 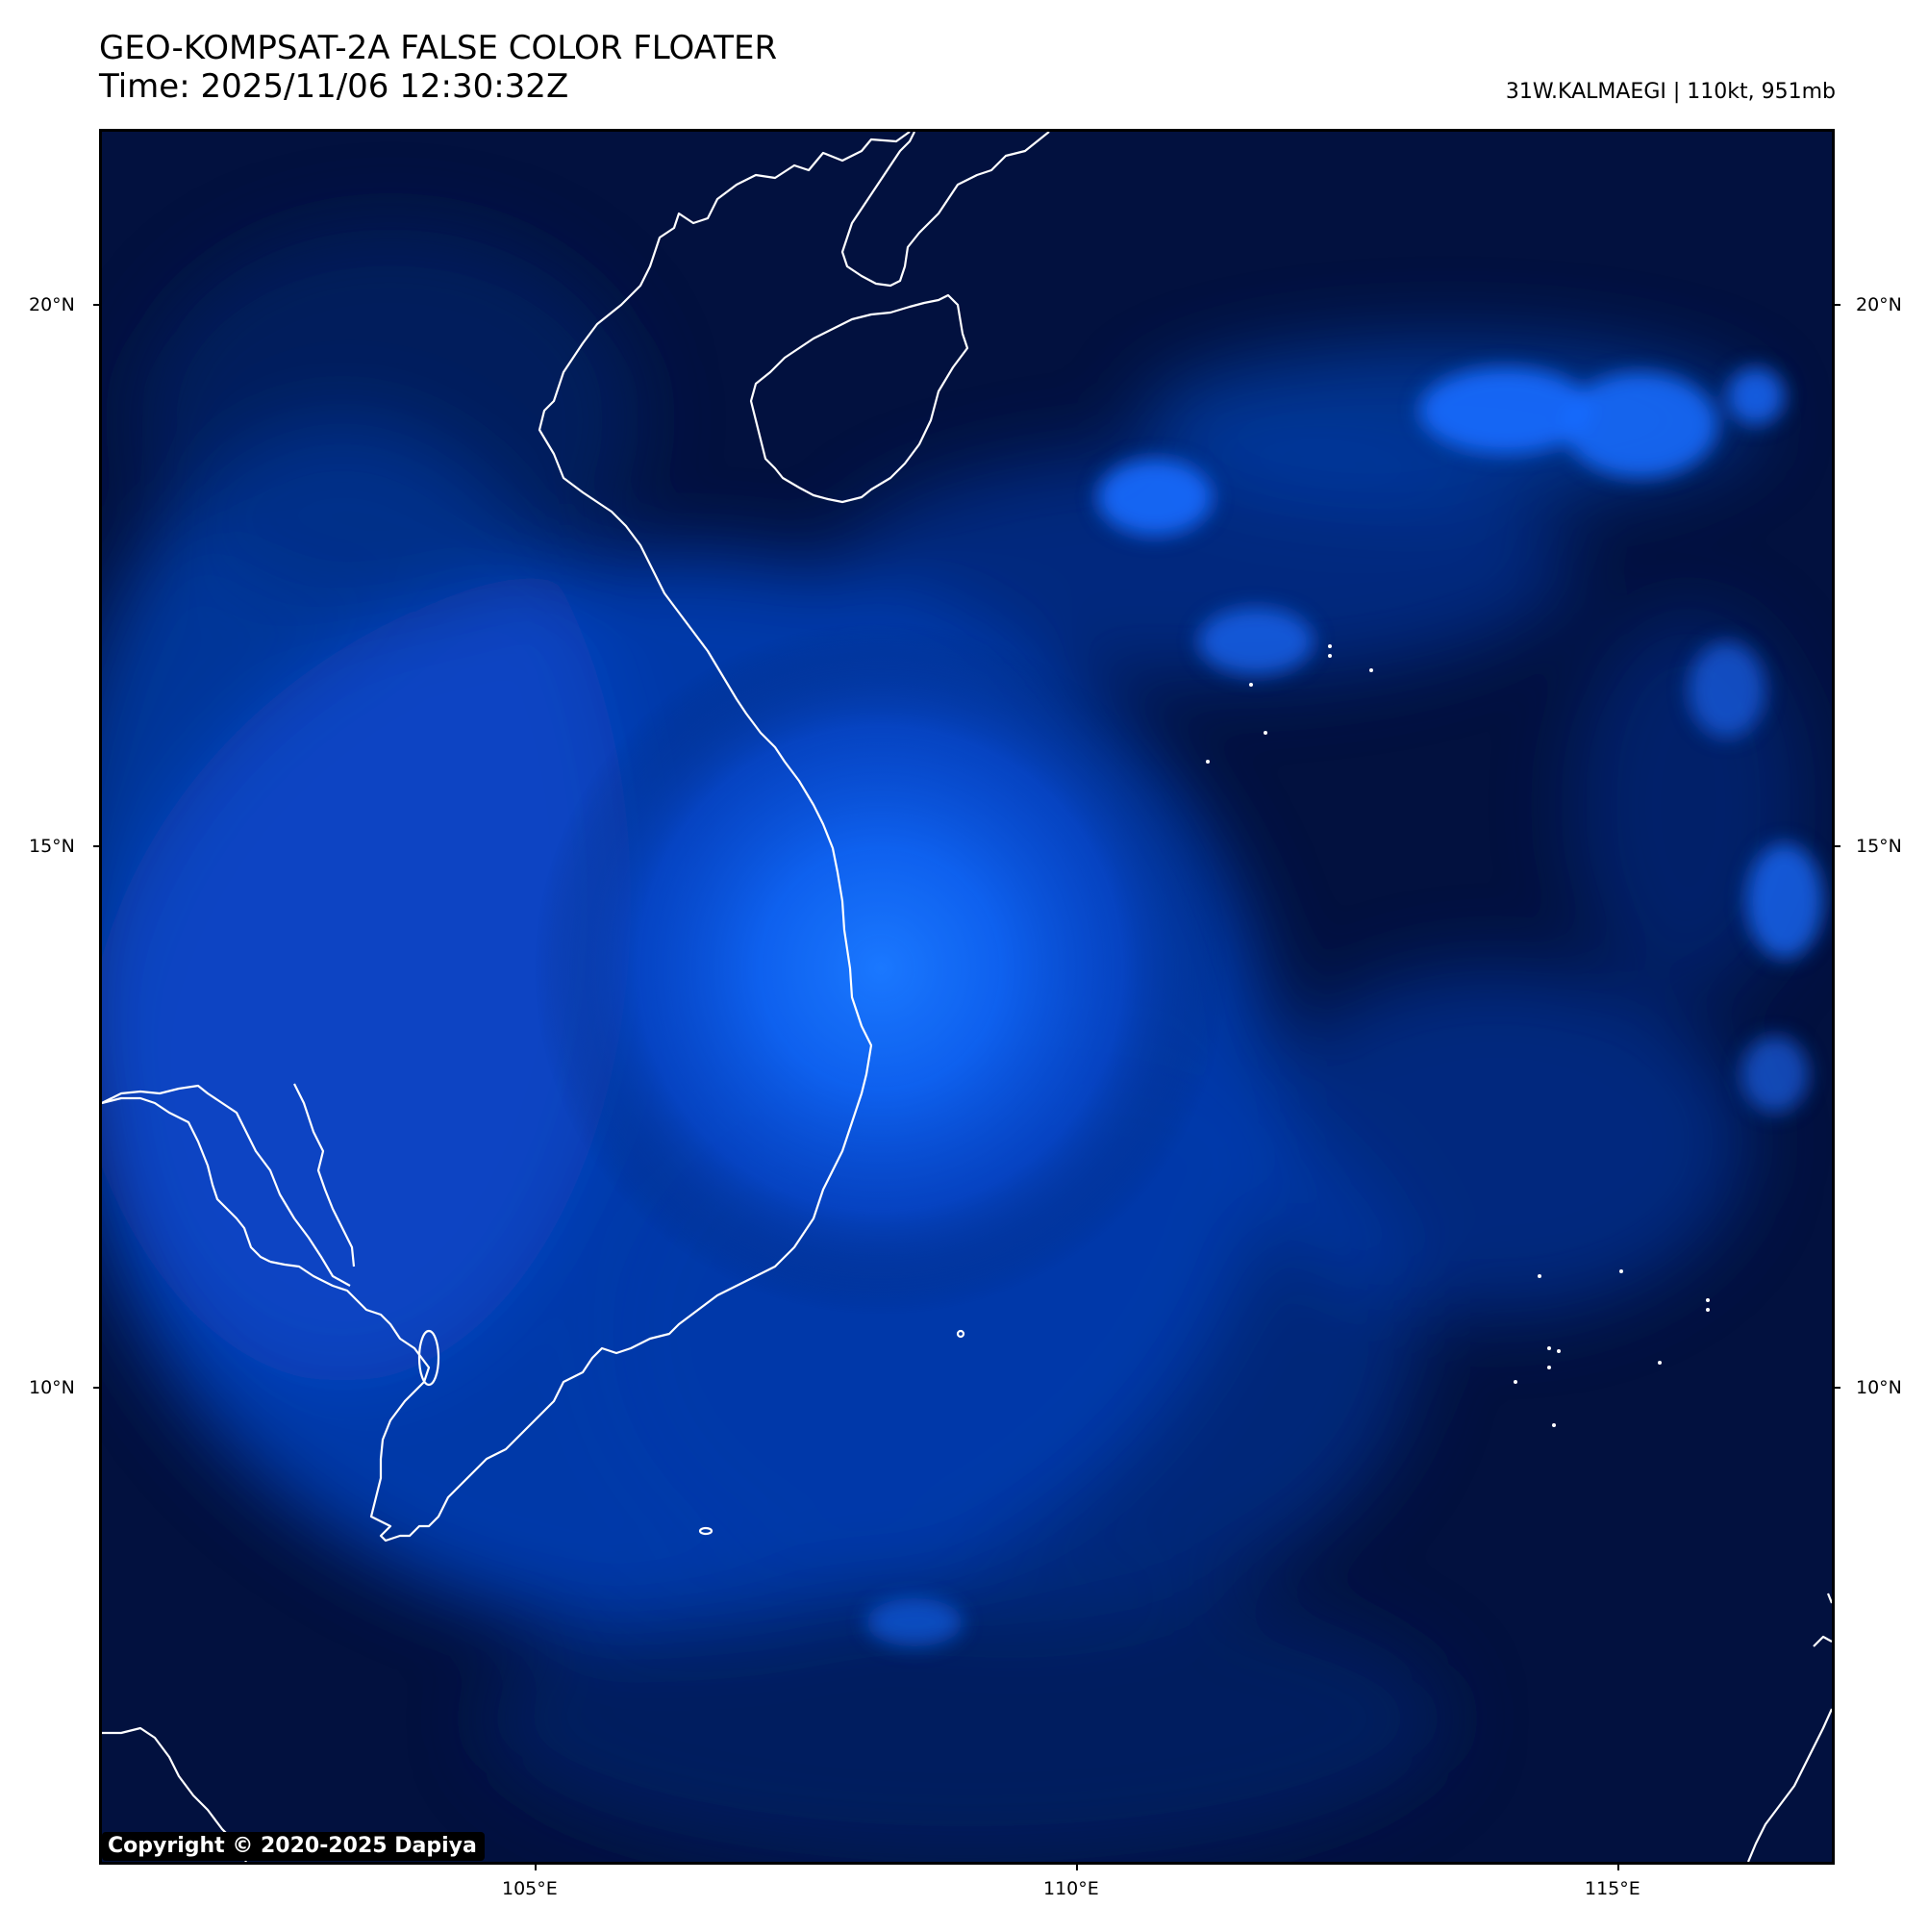 What do you see at coordinates (881, 968) in the screenshot?
I see `storm-core` at bounding box center [881, 968].